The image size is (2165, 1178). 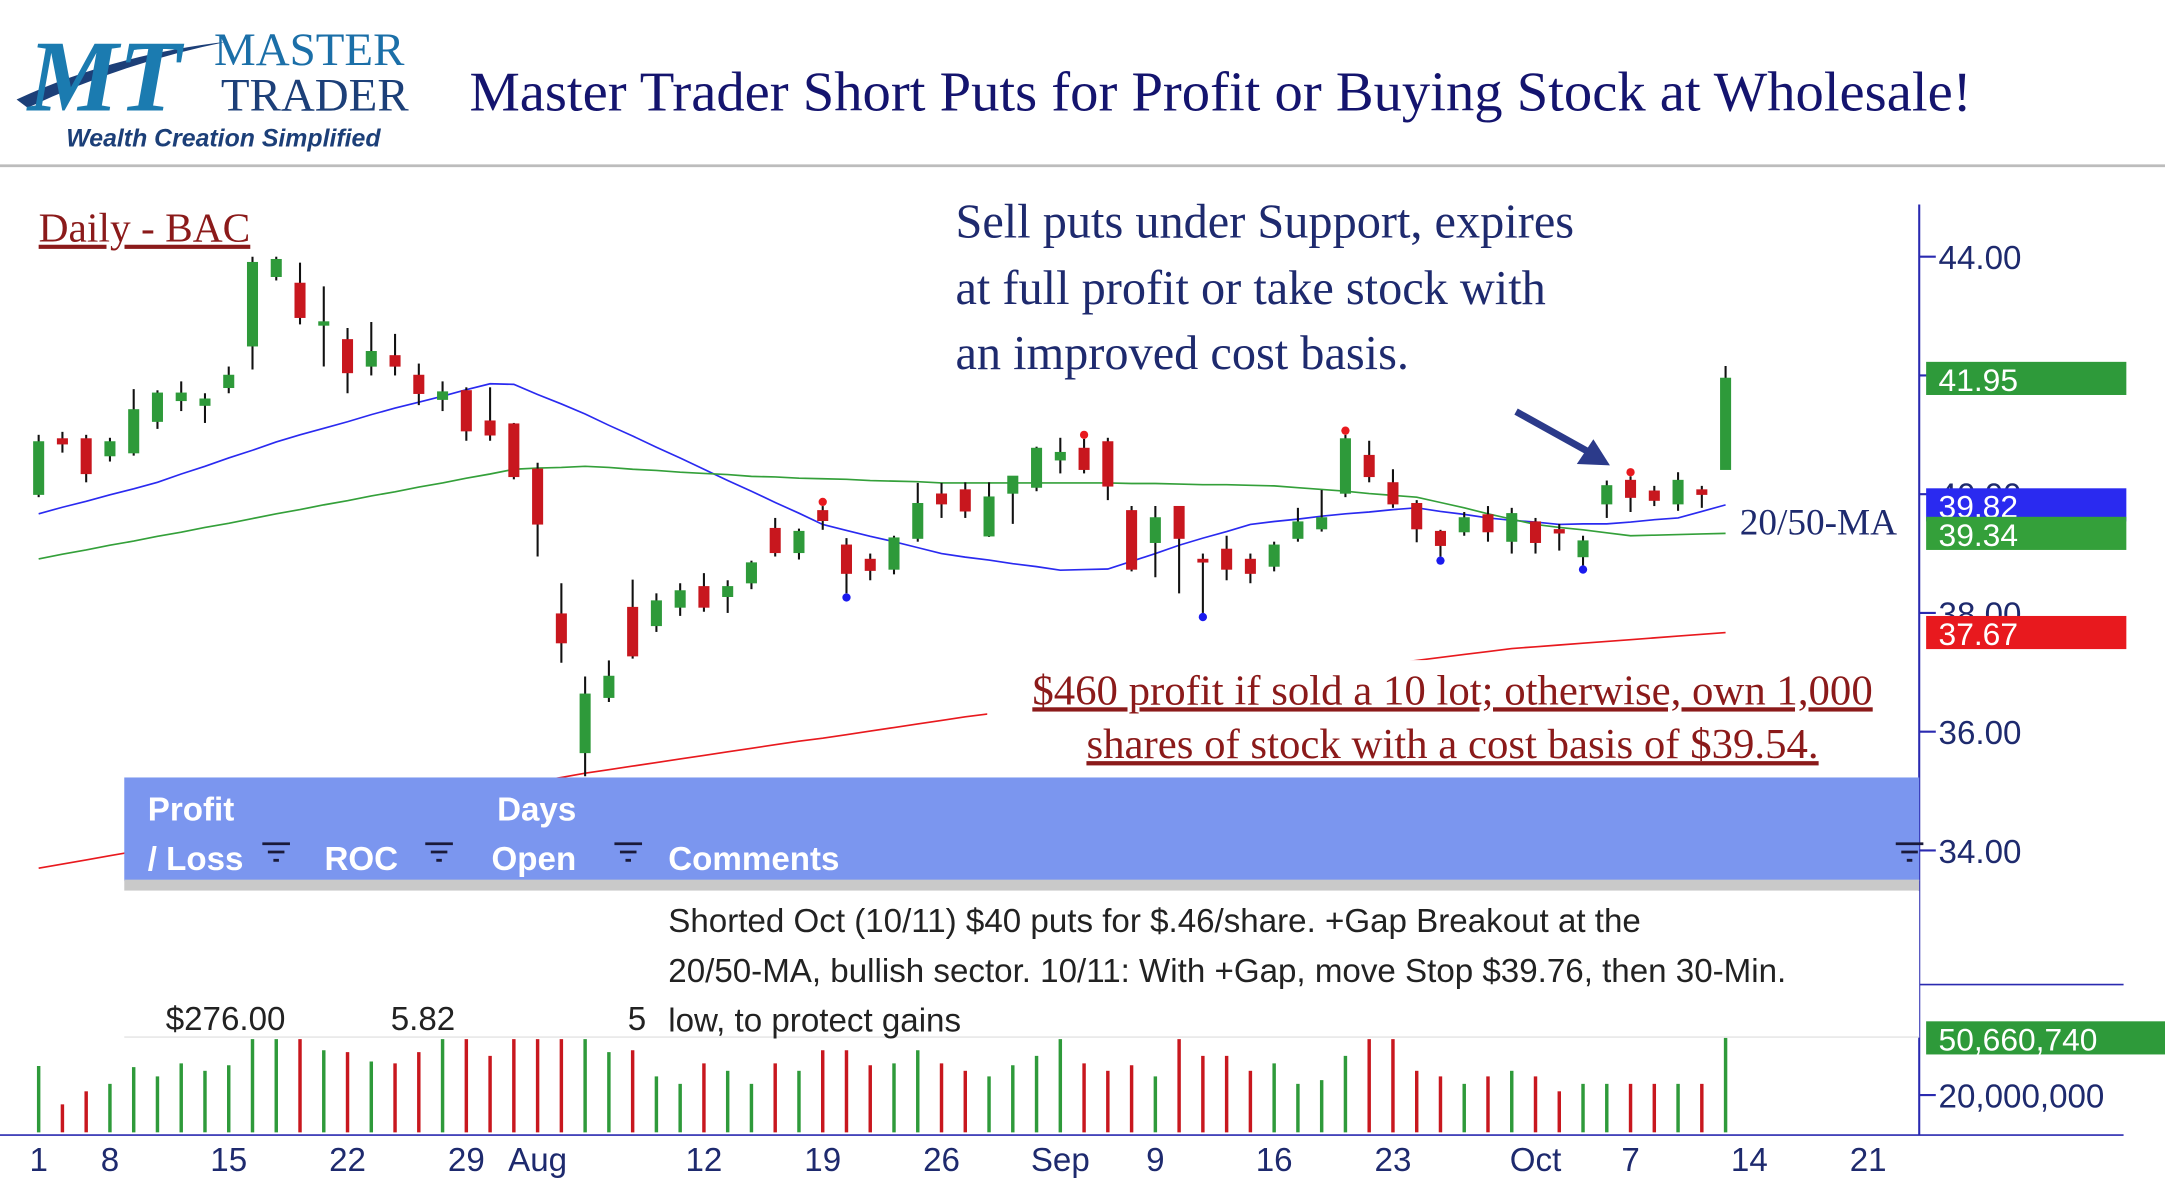 What do you see at coordinates (1060, 1160) in the screenshot?
I see `x-tick-label: Sep` at bounding box center [1060, 1160].